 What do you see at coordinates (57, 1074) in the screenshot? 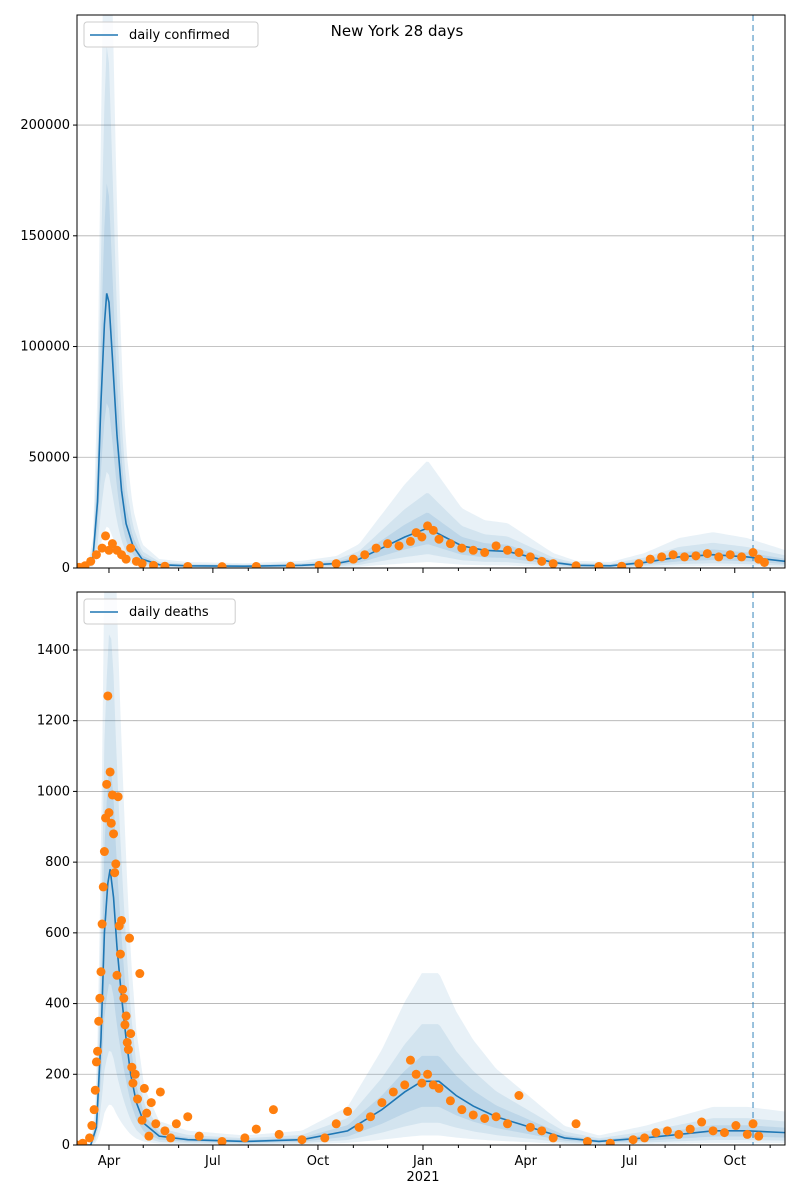
I see `y-tick-label: 200` at bounding box center [57, 1074].